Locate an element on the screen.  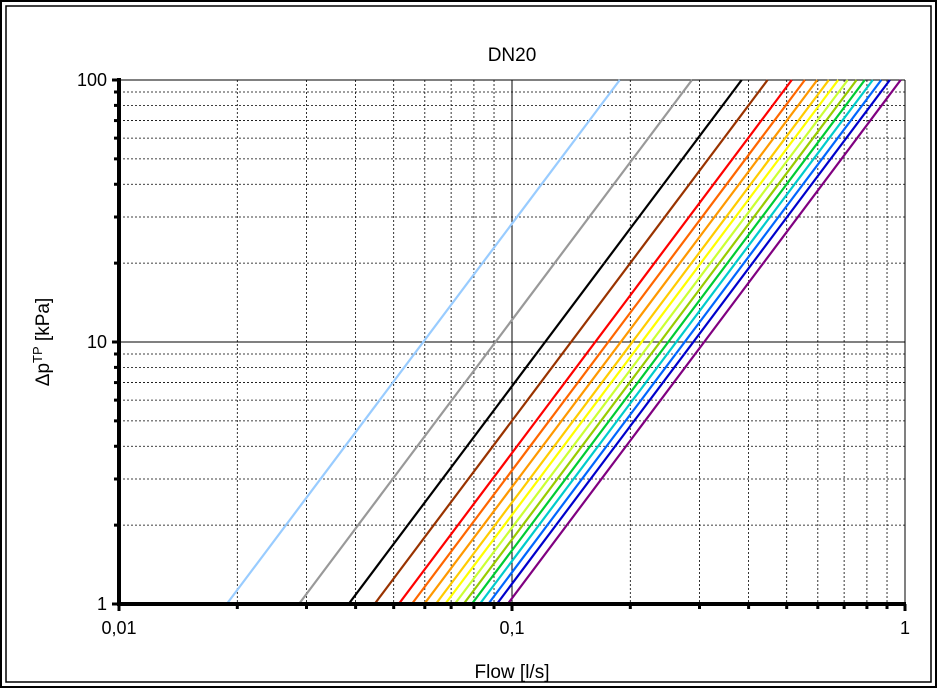
y-axis-label-sup: TP is located at coordinates (37, 354).